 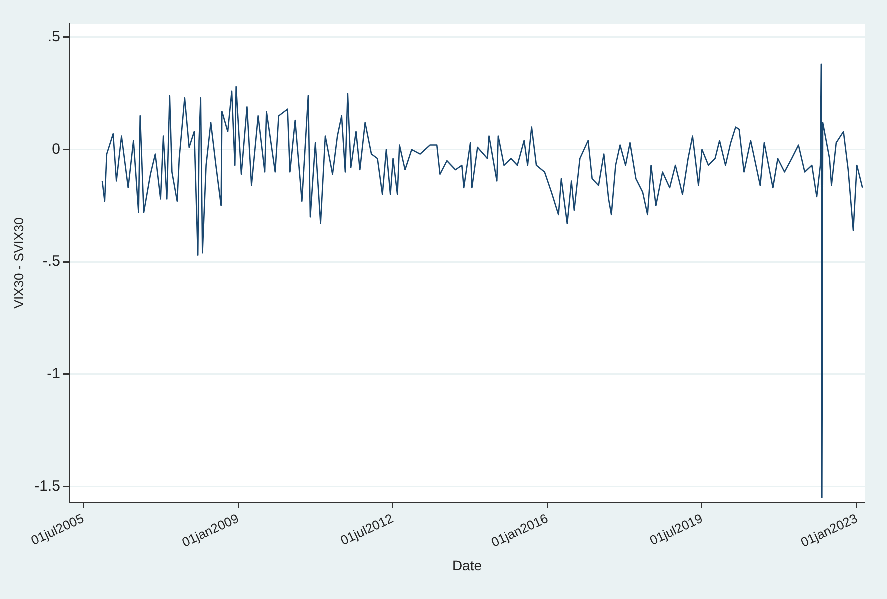 What do you see at coordinates (467, 565) in the screenshot?
I see `x-axis-title: Date` at bounding box center [467, 565].